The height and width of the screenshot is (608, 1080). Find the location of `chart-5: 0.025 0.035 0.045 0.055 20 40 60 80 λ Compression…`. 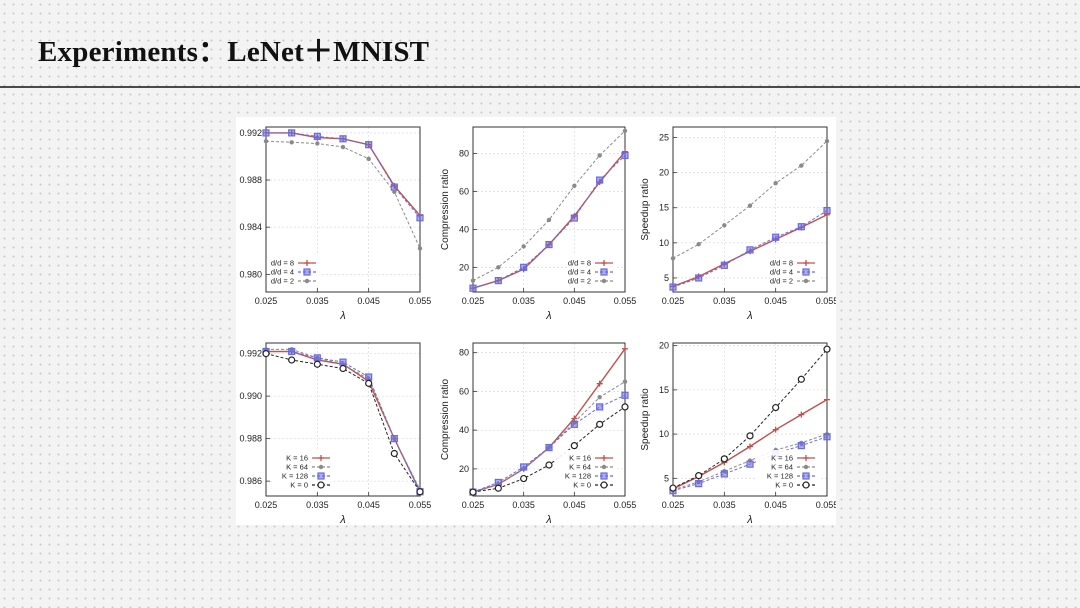

chart-5: 0.025 0.035 0.045 0.055 20 40 60 80 λ Compression… is located at coordinates (538, 433).